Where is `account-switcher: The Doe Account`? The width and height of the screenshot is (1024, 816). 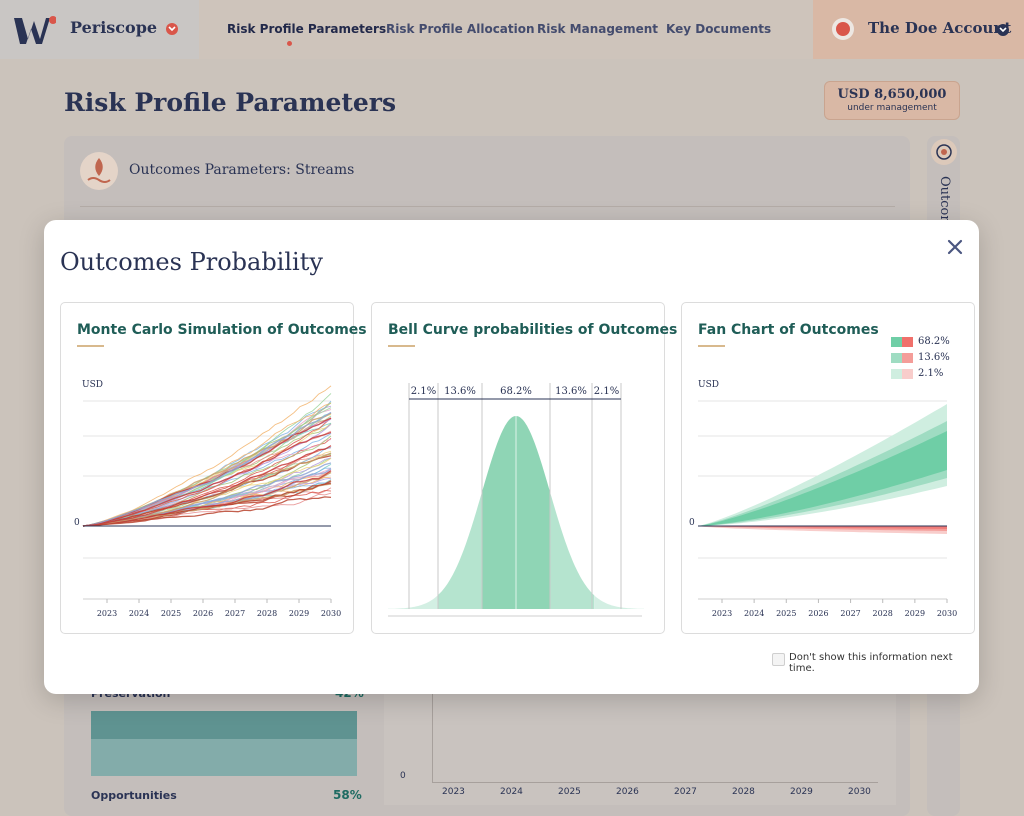 account-switcher: The Doe Account is located at coordinates (918, 29).